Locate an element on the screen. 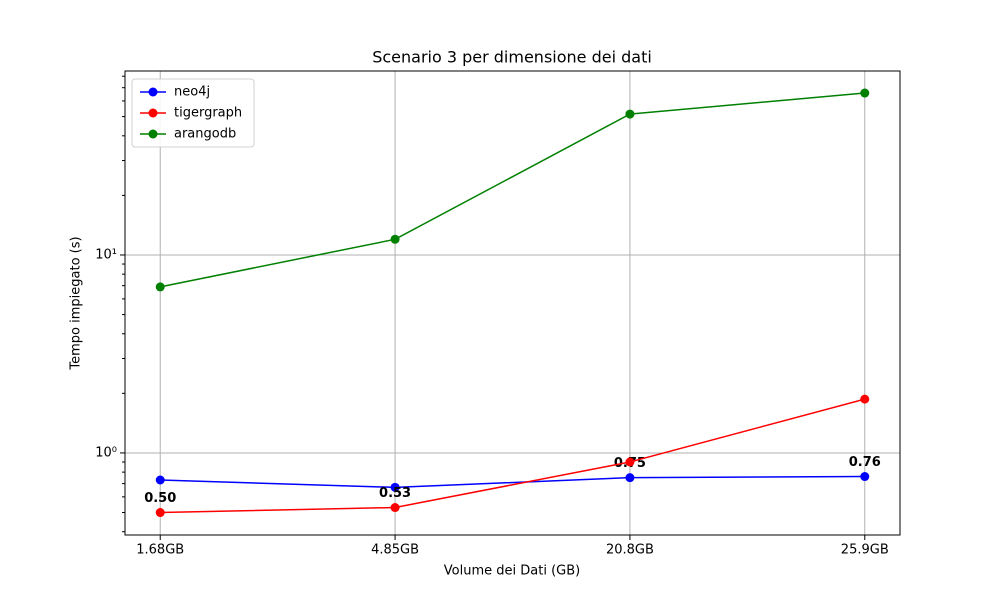 This screenshot has height=600, width=1000. x-tick-label: 4.85GB is located at coordinates (395, 550).